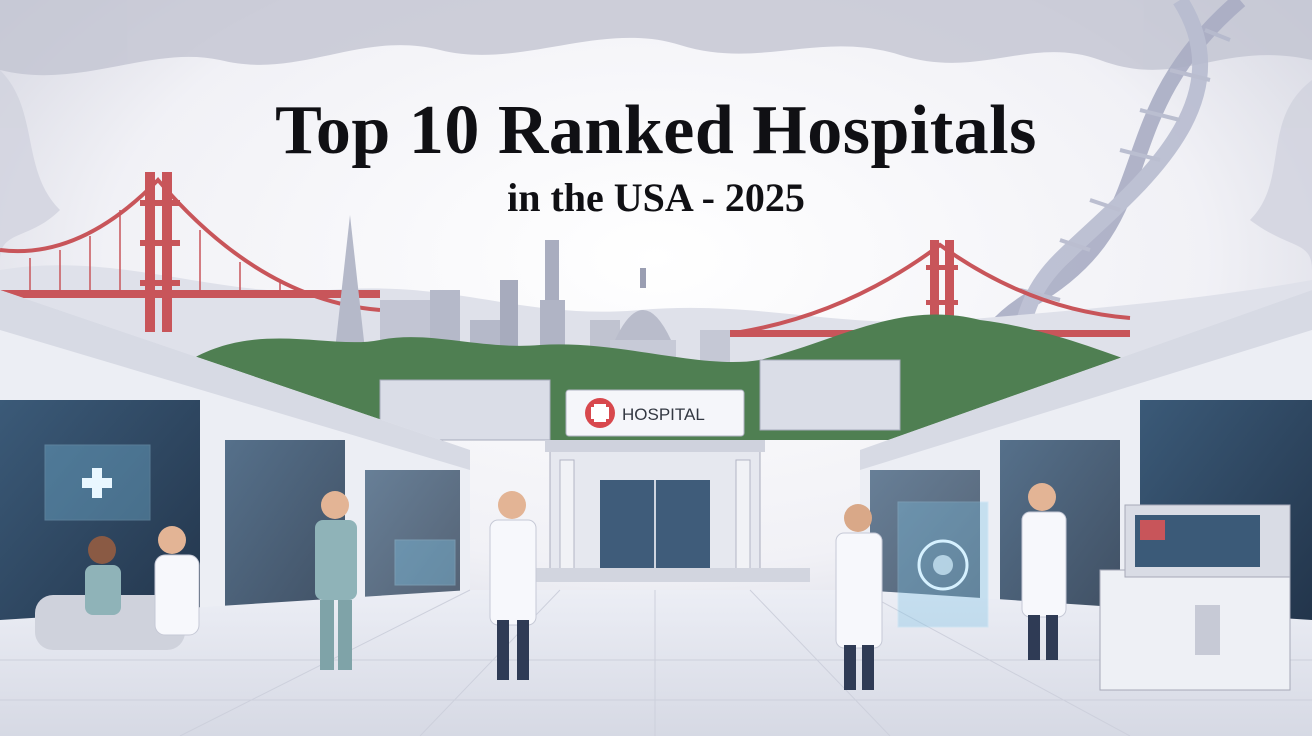  Describe the element at coordinates (177, 581) in the screenshot. I see `nurse-seated` at that location.